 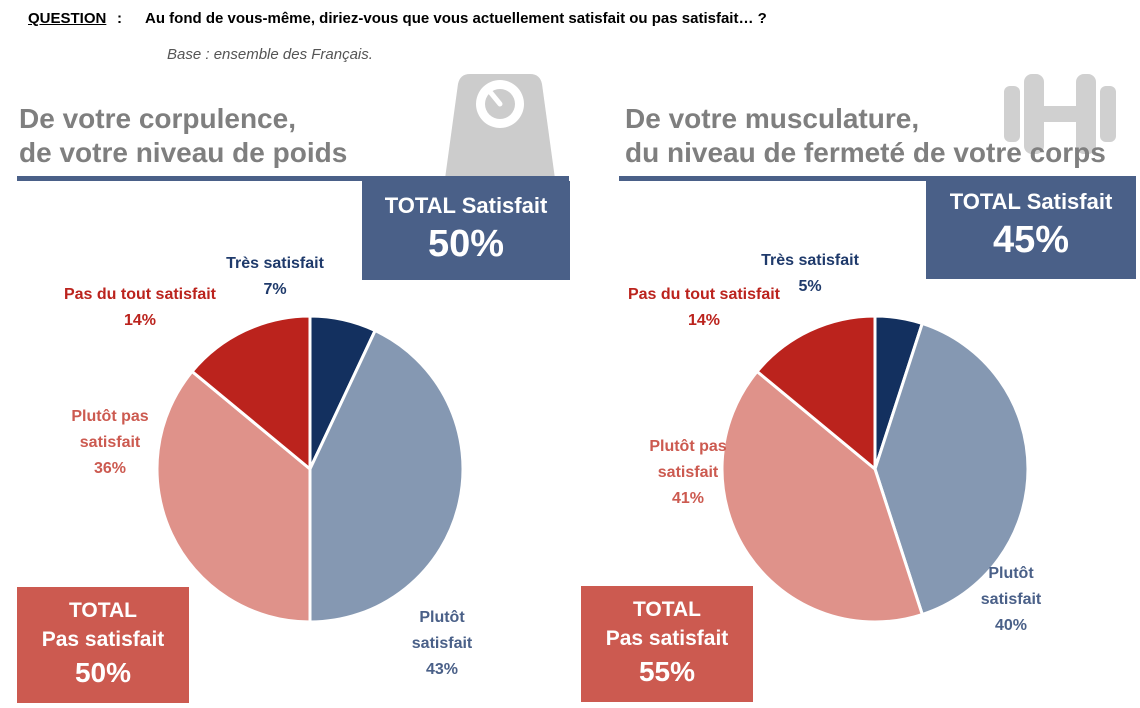 What do you see at coordinates (1031, 240) in the screenshot?
I see `total-satisfait-value: 45%` at bounding box center [1031, 240].